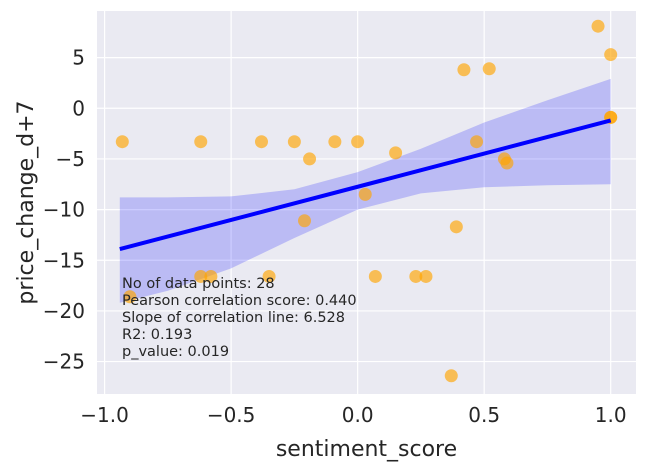  I want to click on x-axis-label: sentiment_score, so click(366, 449).